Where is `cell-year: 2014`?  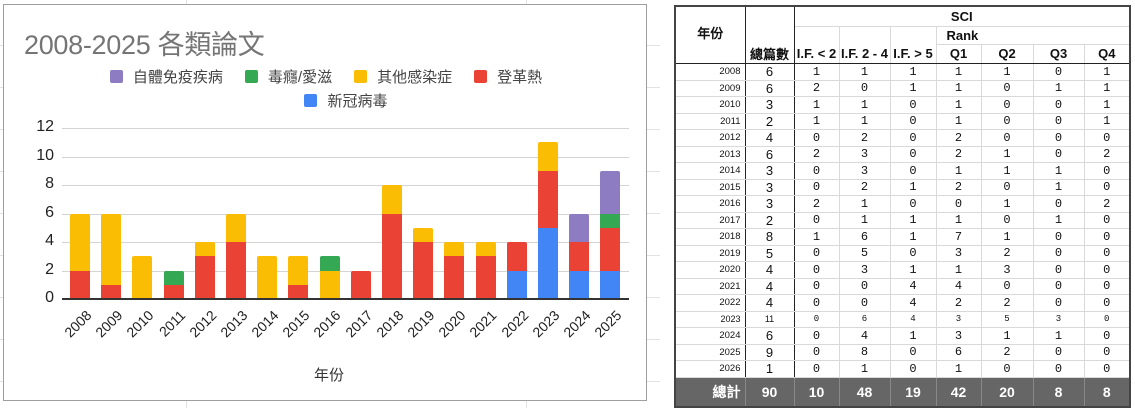
cell-year: 2014 is located at coordinates (710, 171).